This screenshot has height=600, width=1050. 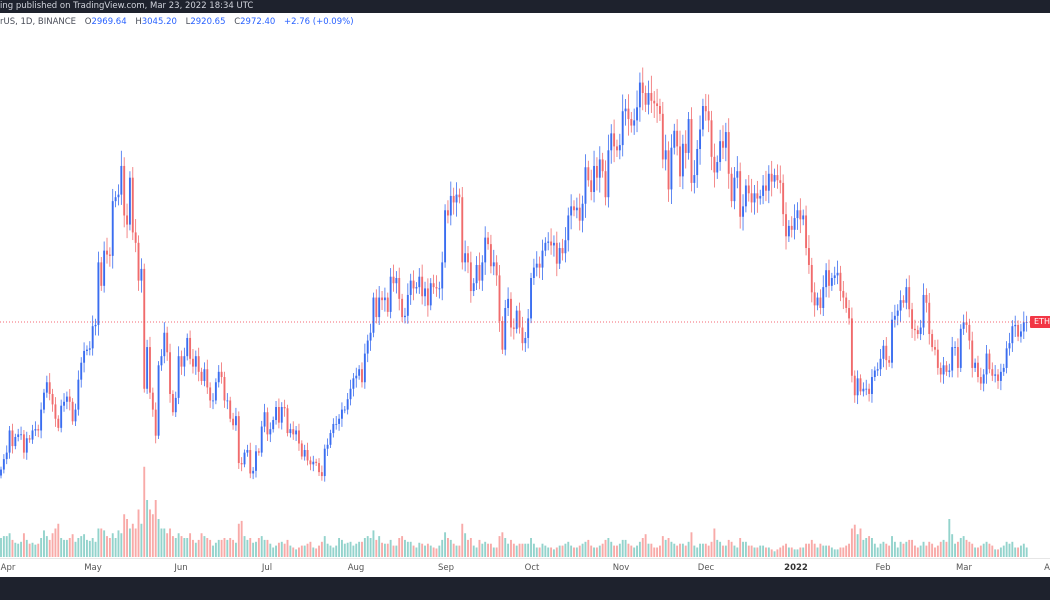 What do you see at coordinates (356, 568) in the screenshot?
I see `x-tick-label: Aug` at bounding box center [356, 568].